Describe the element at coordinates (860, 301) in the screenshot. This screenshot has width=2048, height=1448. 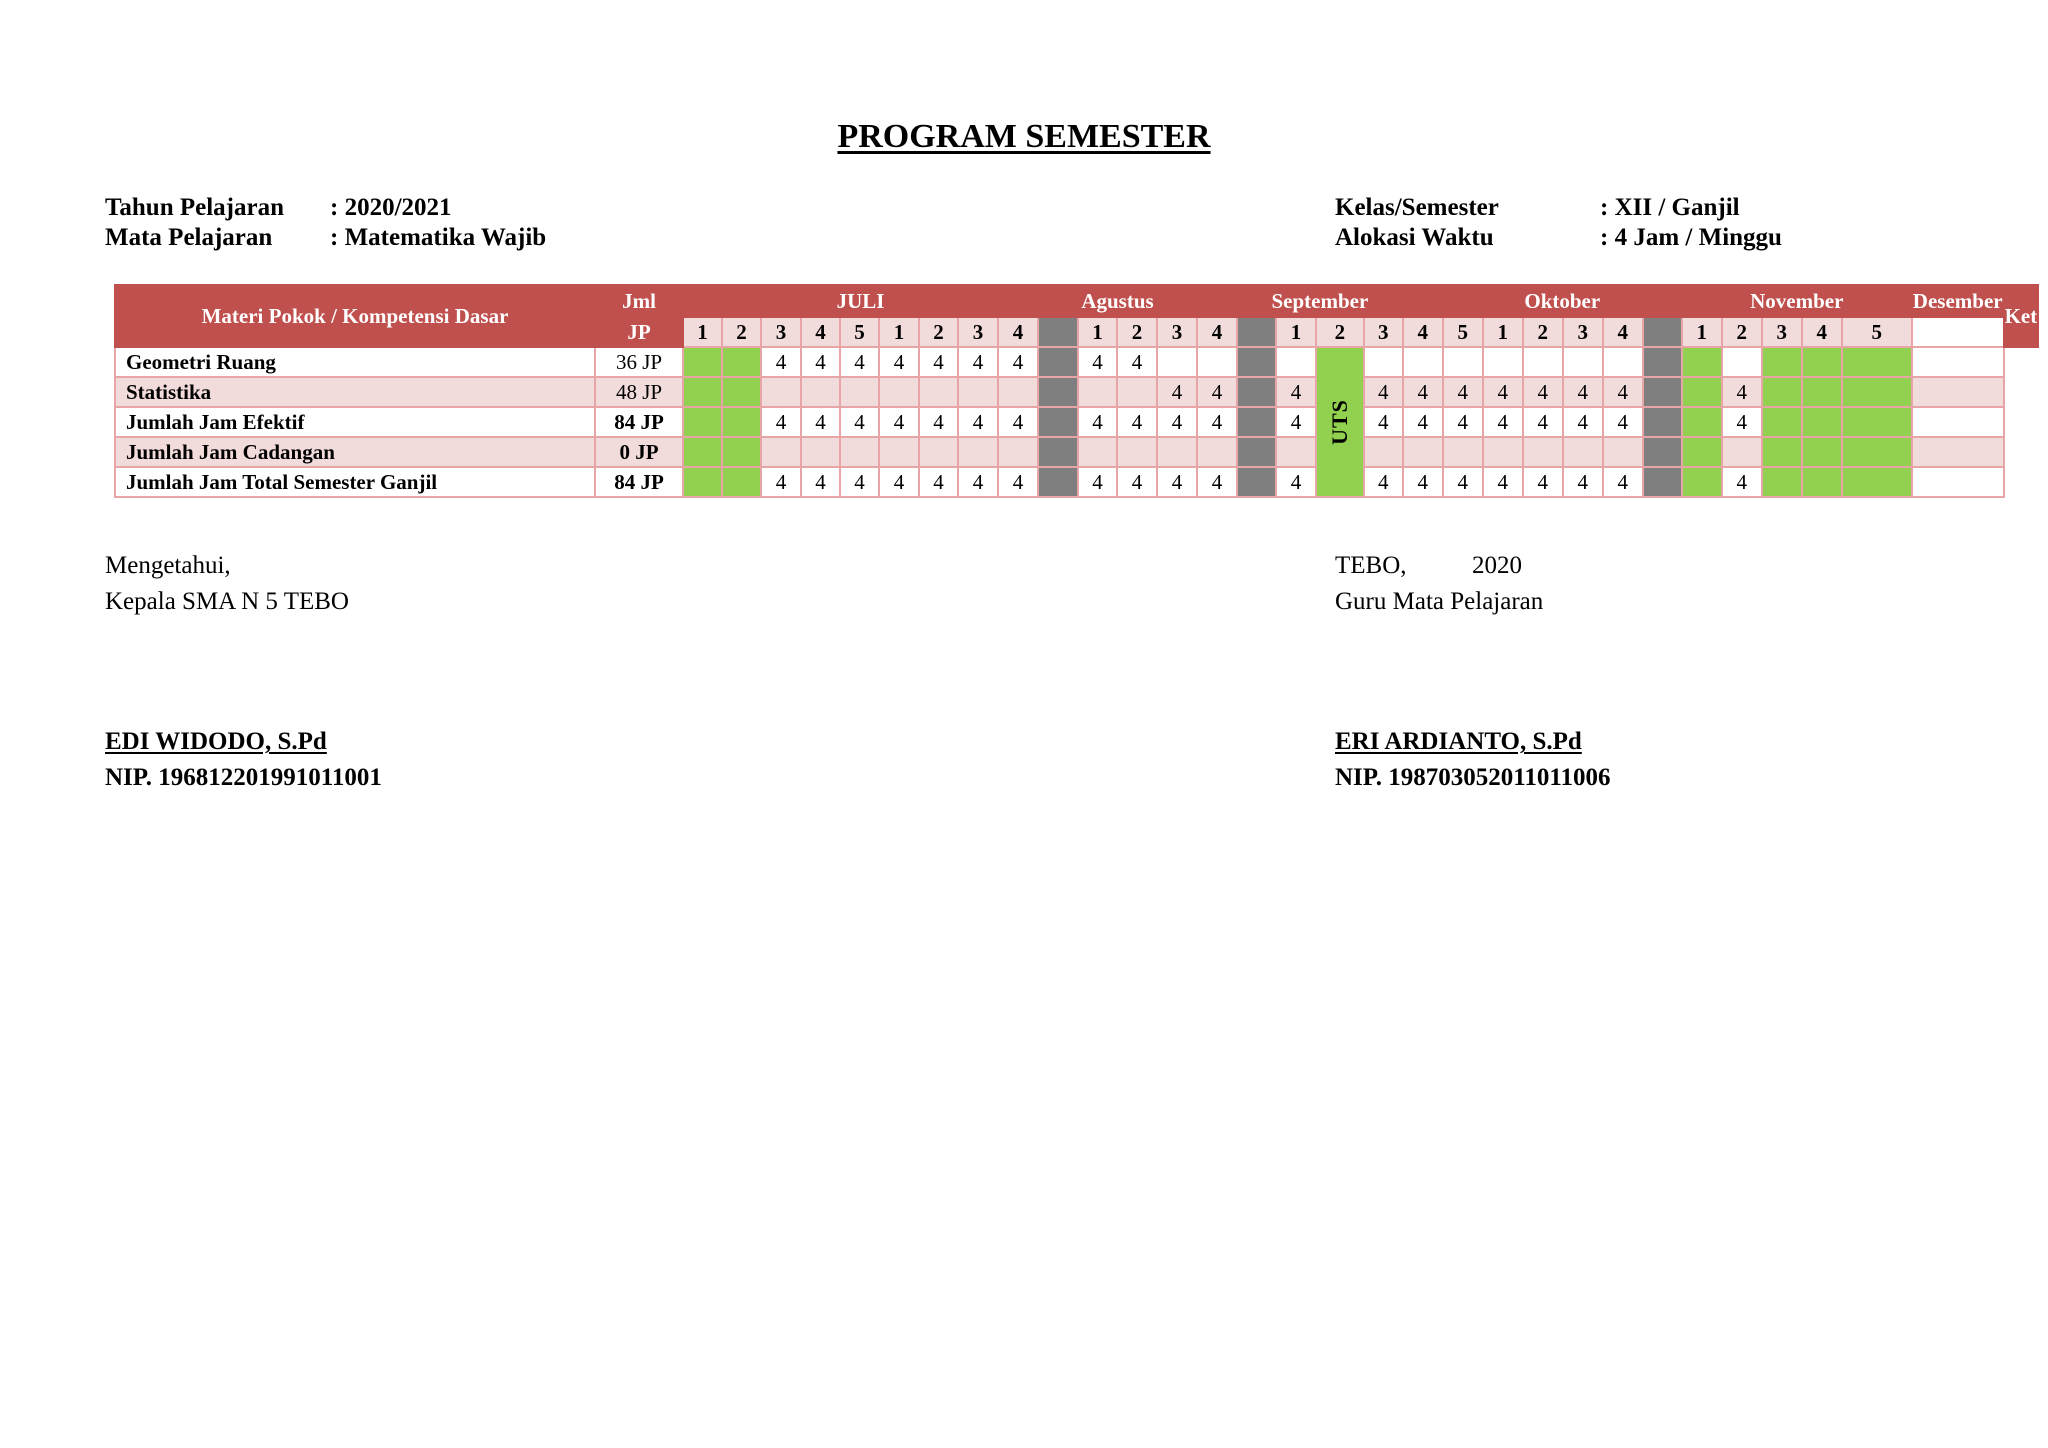
I see `header-month: JULI` at that location.